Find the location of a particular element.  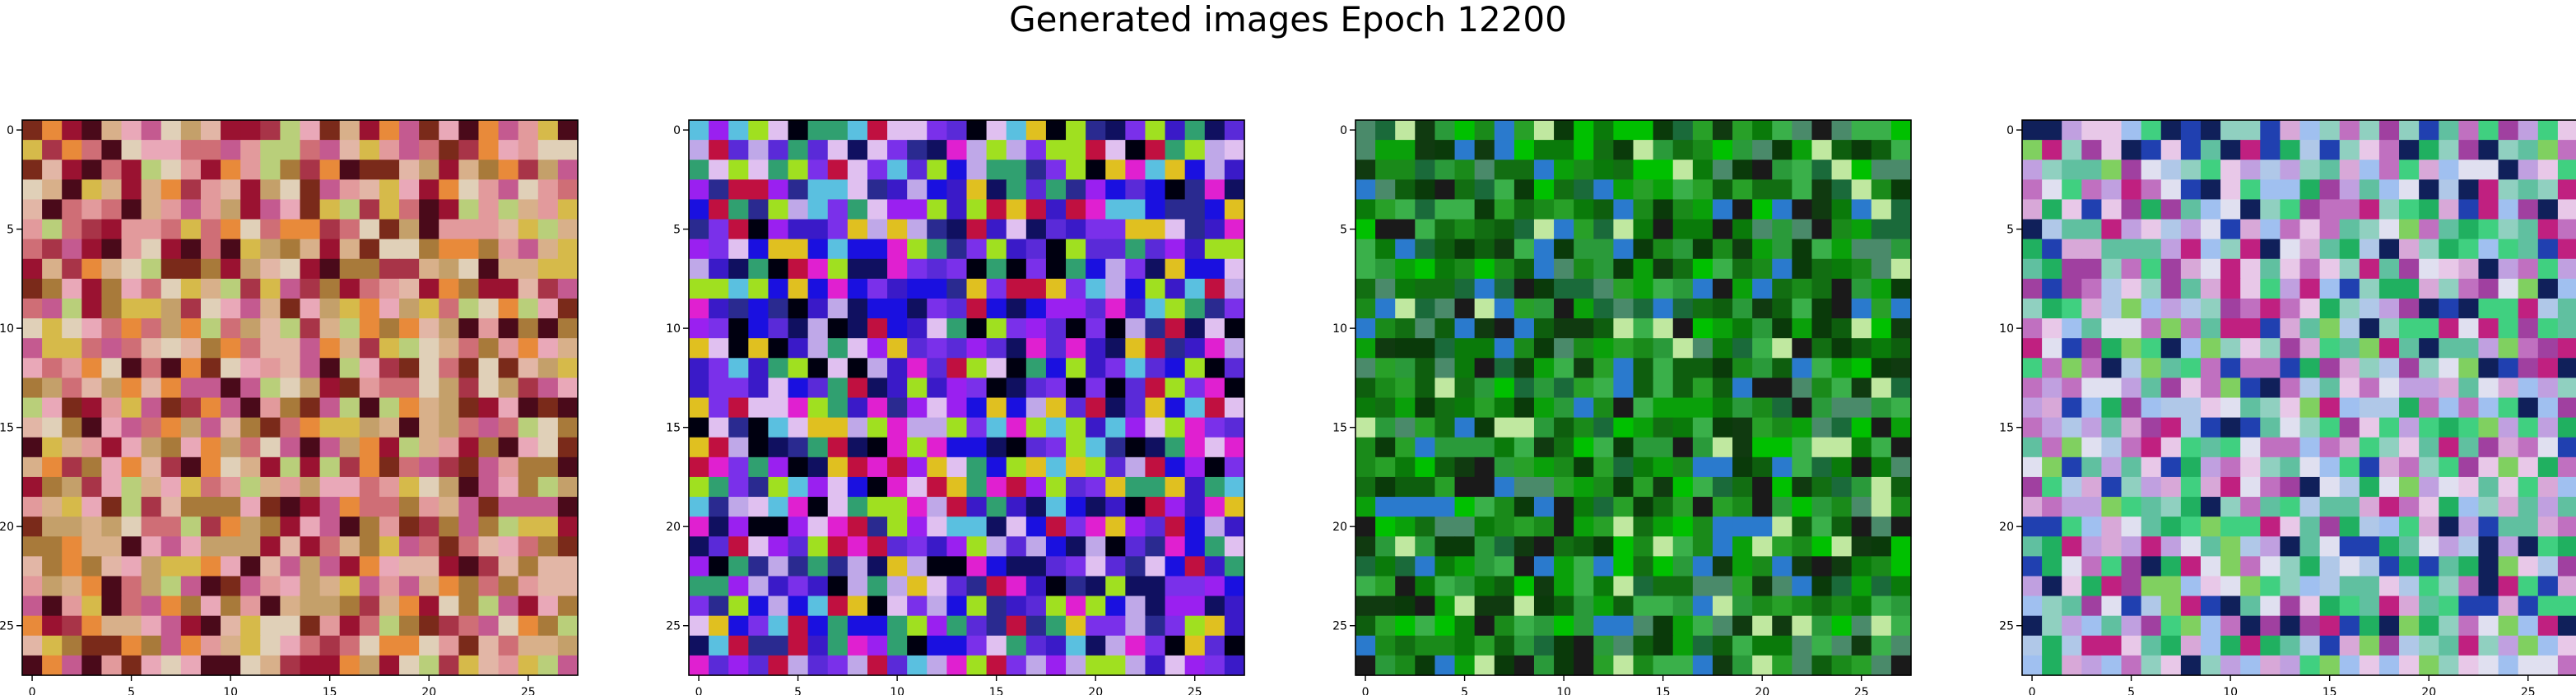

x-tick-label: 0 is located at coordinates (1365, 690).